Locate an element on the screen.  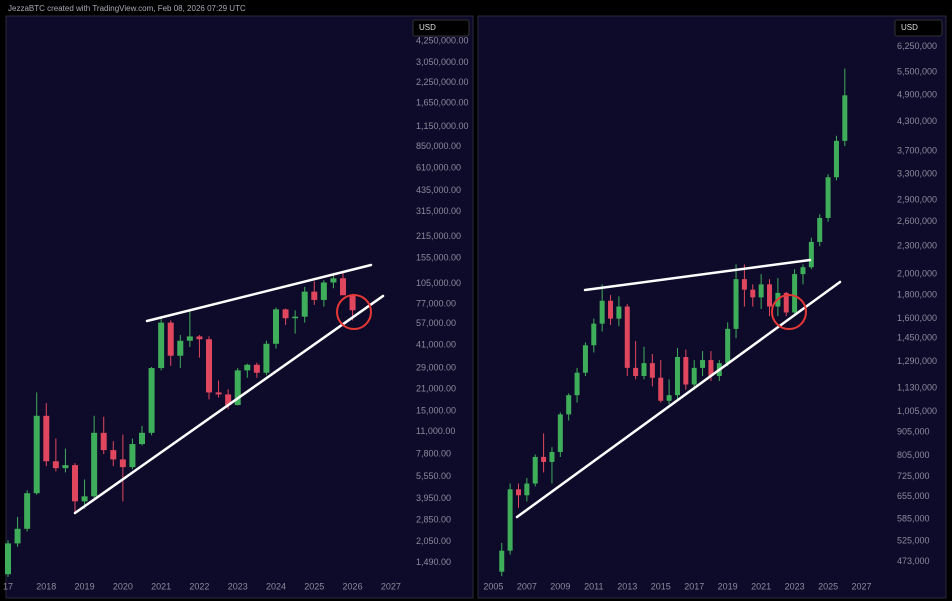
y-tick-label: 1,130,000 is located at coordinates (917, 387).